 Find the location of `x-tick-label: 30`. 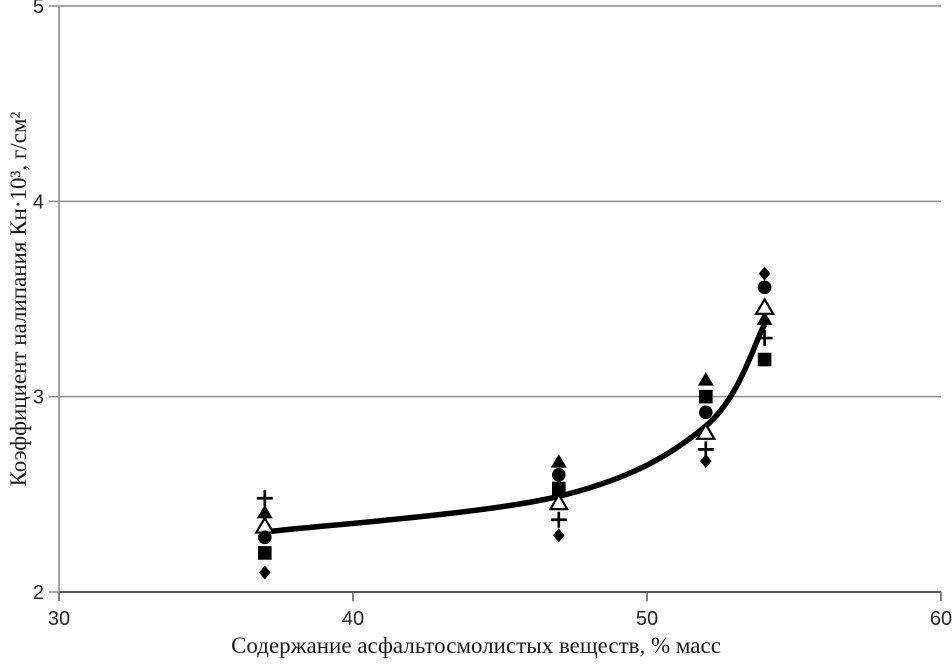

x-tick-label: 30 is located at coordinates (59, 619).